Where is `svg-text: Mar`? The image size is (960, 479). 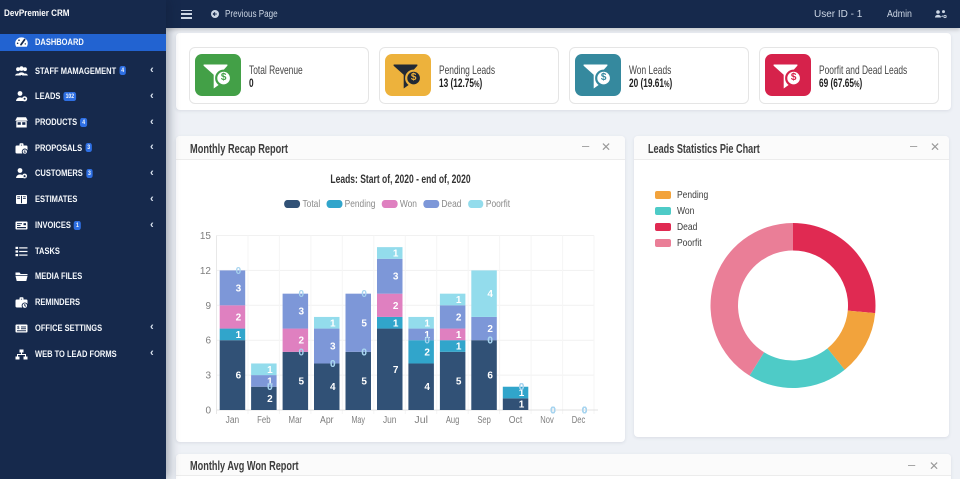 svg-text: Mar is located at coordinates (296, 420).